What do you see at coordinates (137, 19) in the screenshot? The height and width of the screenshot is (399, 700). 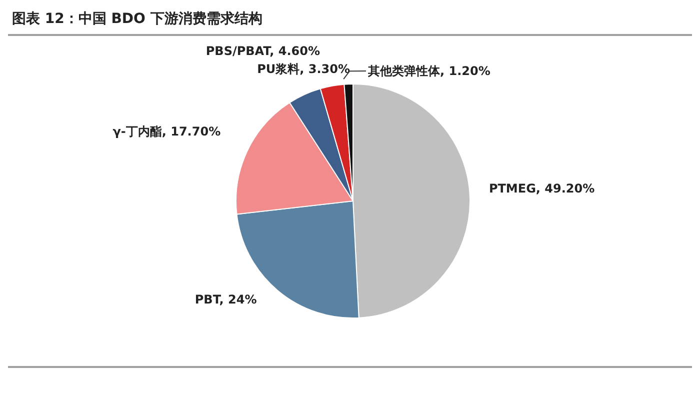 I see `chart-title: 图表 12：中国 BDO 下游消费需求结构` at bounding box center [137, 19].